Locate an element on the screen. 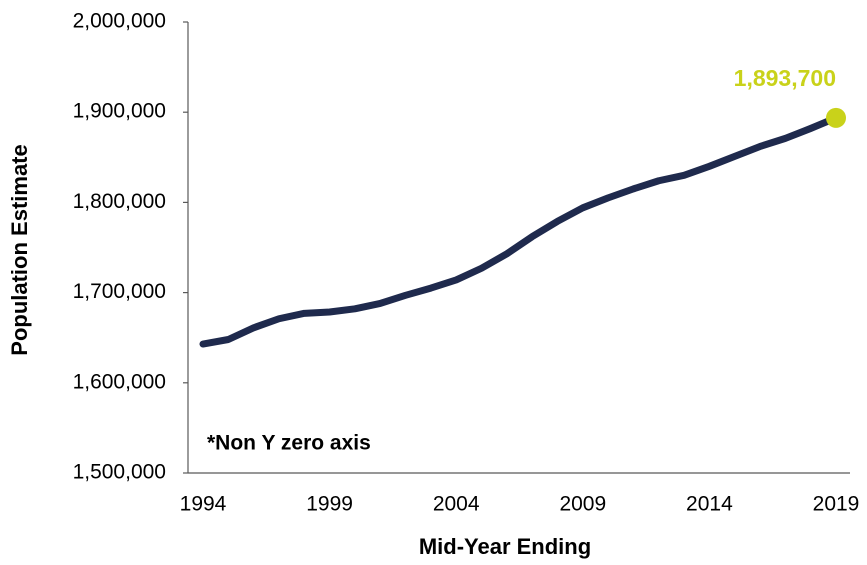  x-axis-title: Mid-Year Ending is located at coordinates (505, 546).